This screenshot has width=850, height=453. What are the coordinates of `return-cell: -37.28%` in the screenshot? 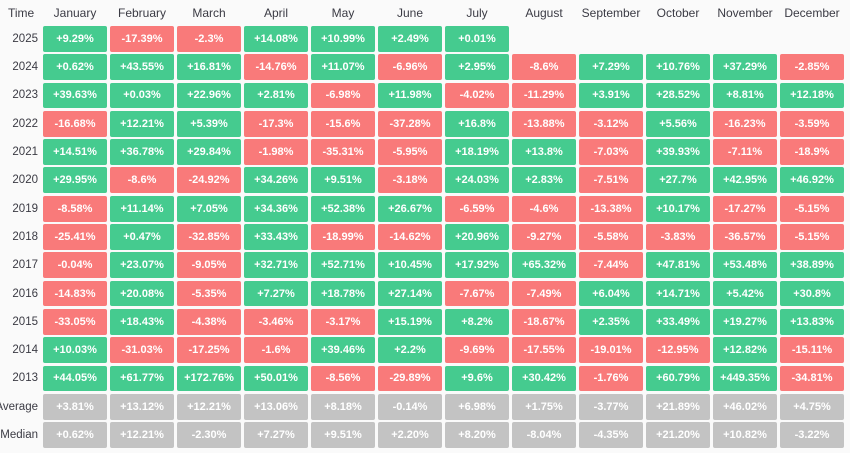 It's located at (410, 123).